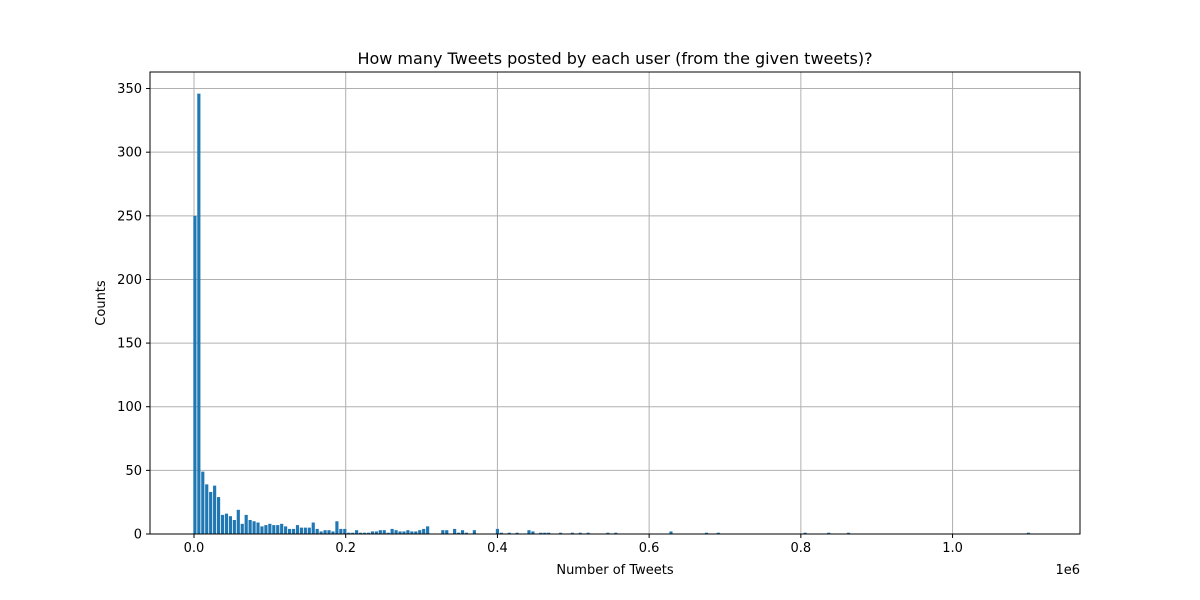 The image size is (1200, 600). I want to click on y-axis-ticks: 0 50 100 150 200 250 300 350, so click(133, 312).